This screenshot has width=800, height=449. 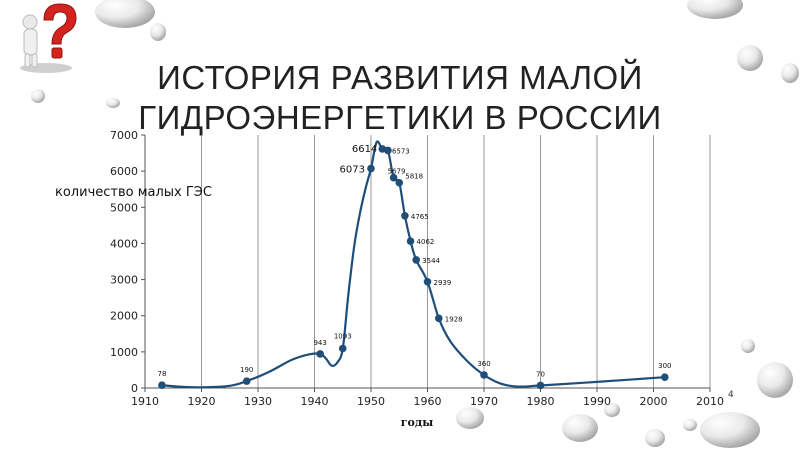 What do you see at coordinates (319, 343) in the screenshot?
I see `data-label: 943` at bounding box center [319, 343].